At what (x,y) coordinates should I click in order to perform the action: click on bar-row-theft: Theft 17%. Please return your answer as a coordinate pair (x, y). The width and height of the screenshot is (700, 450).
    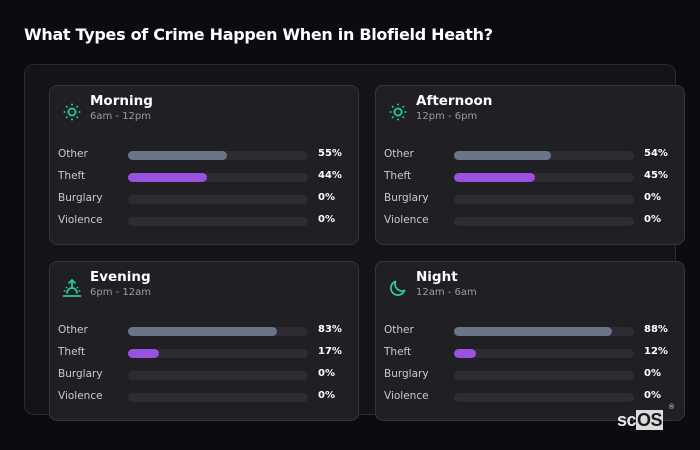
    Looking at the image, I should click on (208, 353).